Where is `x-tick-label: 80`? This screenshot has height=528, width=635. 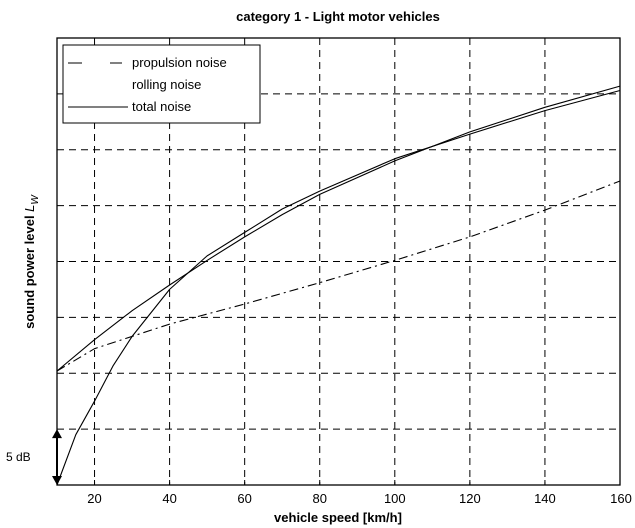 x-tick-label: 80 is located at coordinates (319, 498).